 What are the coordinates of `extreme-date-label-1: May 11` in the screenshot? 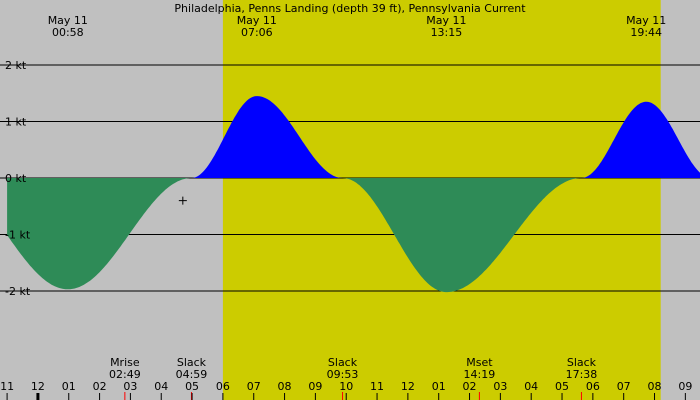 It's located at (257, 20).